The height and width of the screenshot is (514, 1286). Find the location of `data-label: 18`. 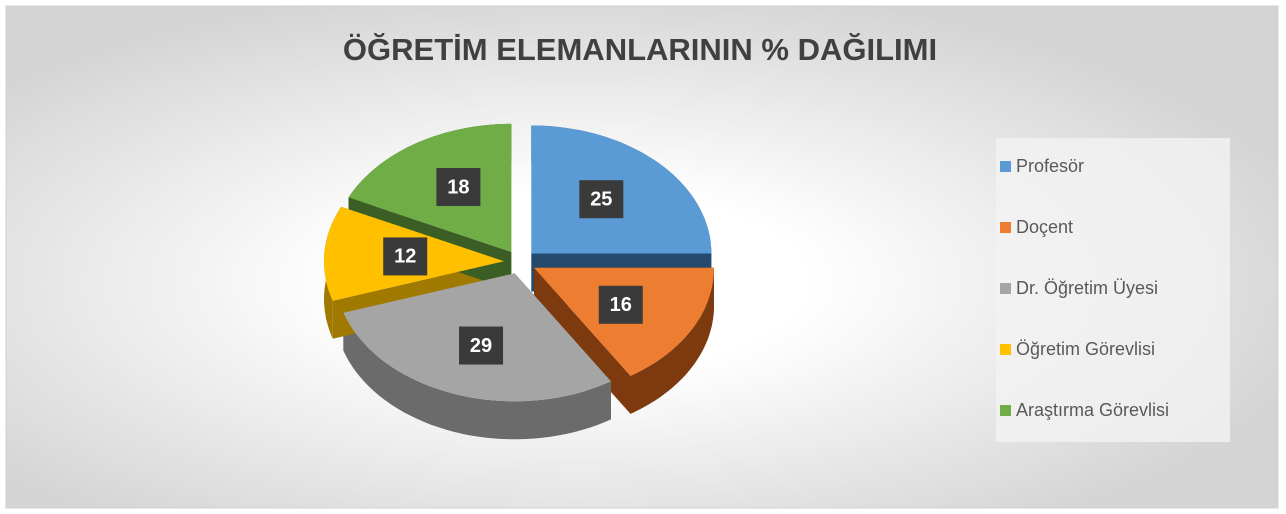

data-label: 18 is located at coordinates (458, 187).